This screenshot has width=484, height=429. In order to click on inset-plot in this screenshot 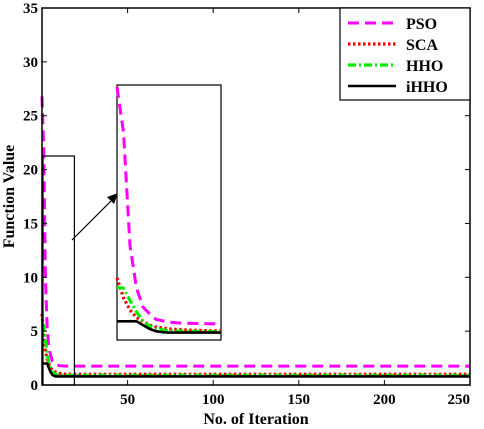, I will do `click(168, 212)`.